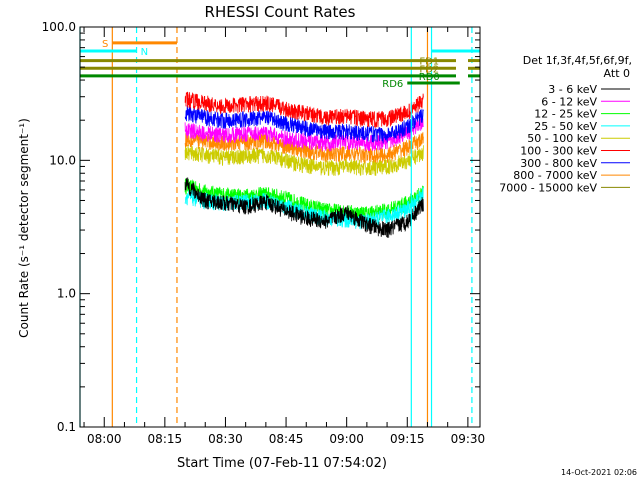 Image resolution: width=640 pixels, height=480 pixels. Describe the element at coordinates (304, 207) in the screenshot. I see `series-line-3-6-keV` at that location.